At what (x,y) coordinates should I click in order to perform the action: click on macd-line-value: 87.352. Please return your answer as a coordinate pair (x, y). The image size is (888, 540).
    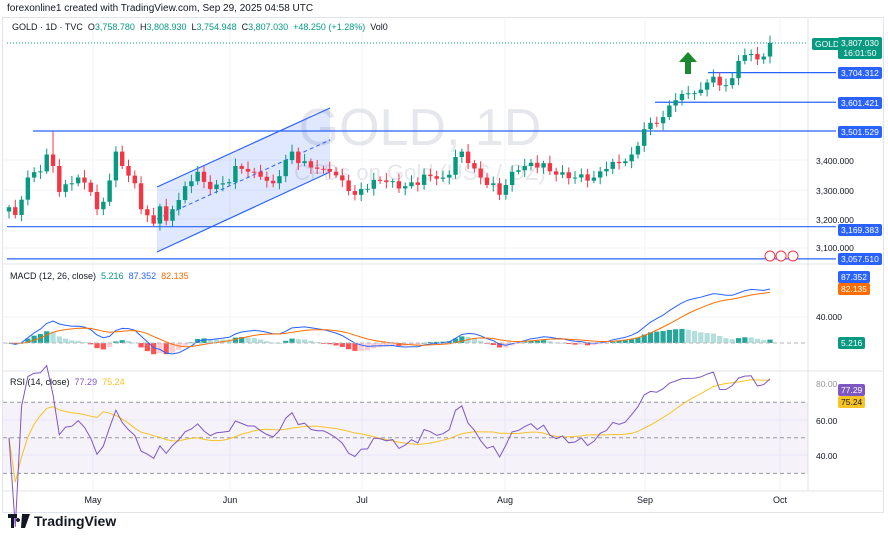
    Looking at the image, I should click on (142, 276).